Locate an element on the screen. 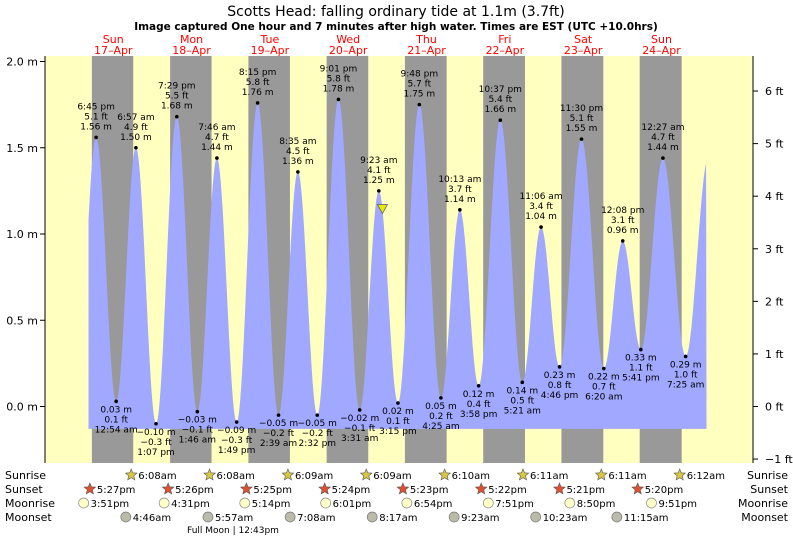 Image resolution: width=793 pixels, height=542 pixels. moonrise-time: 3:51pm is located at coordinates (110, 504).